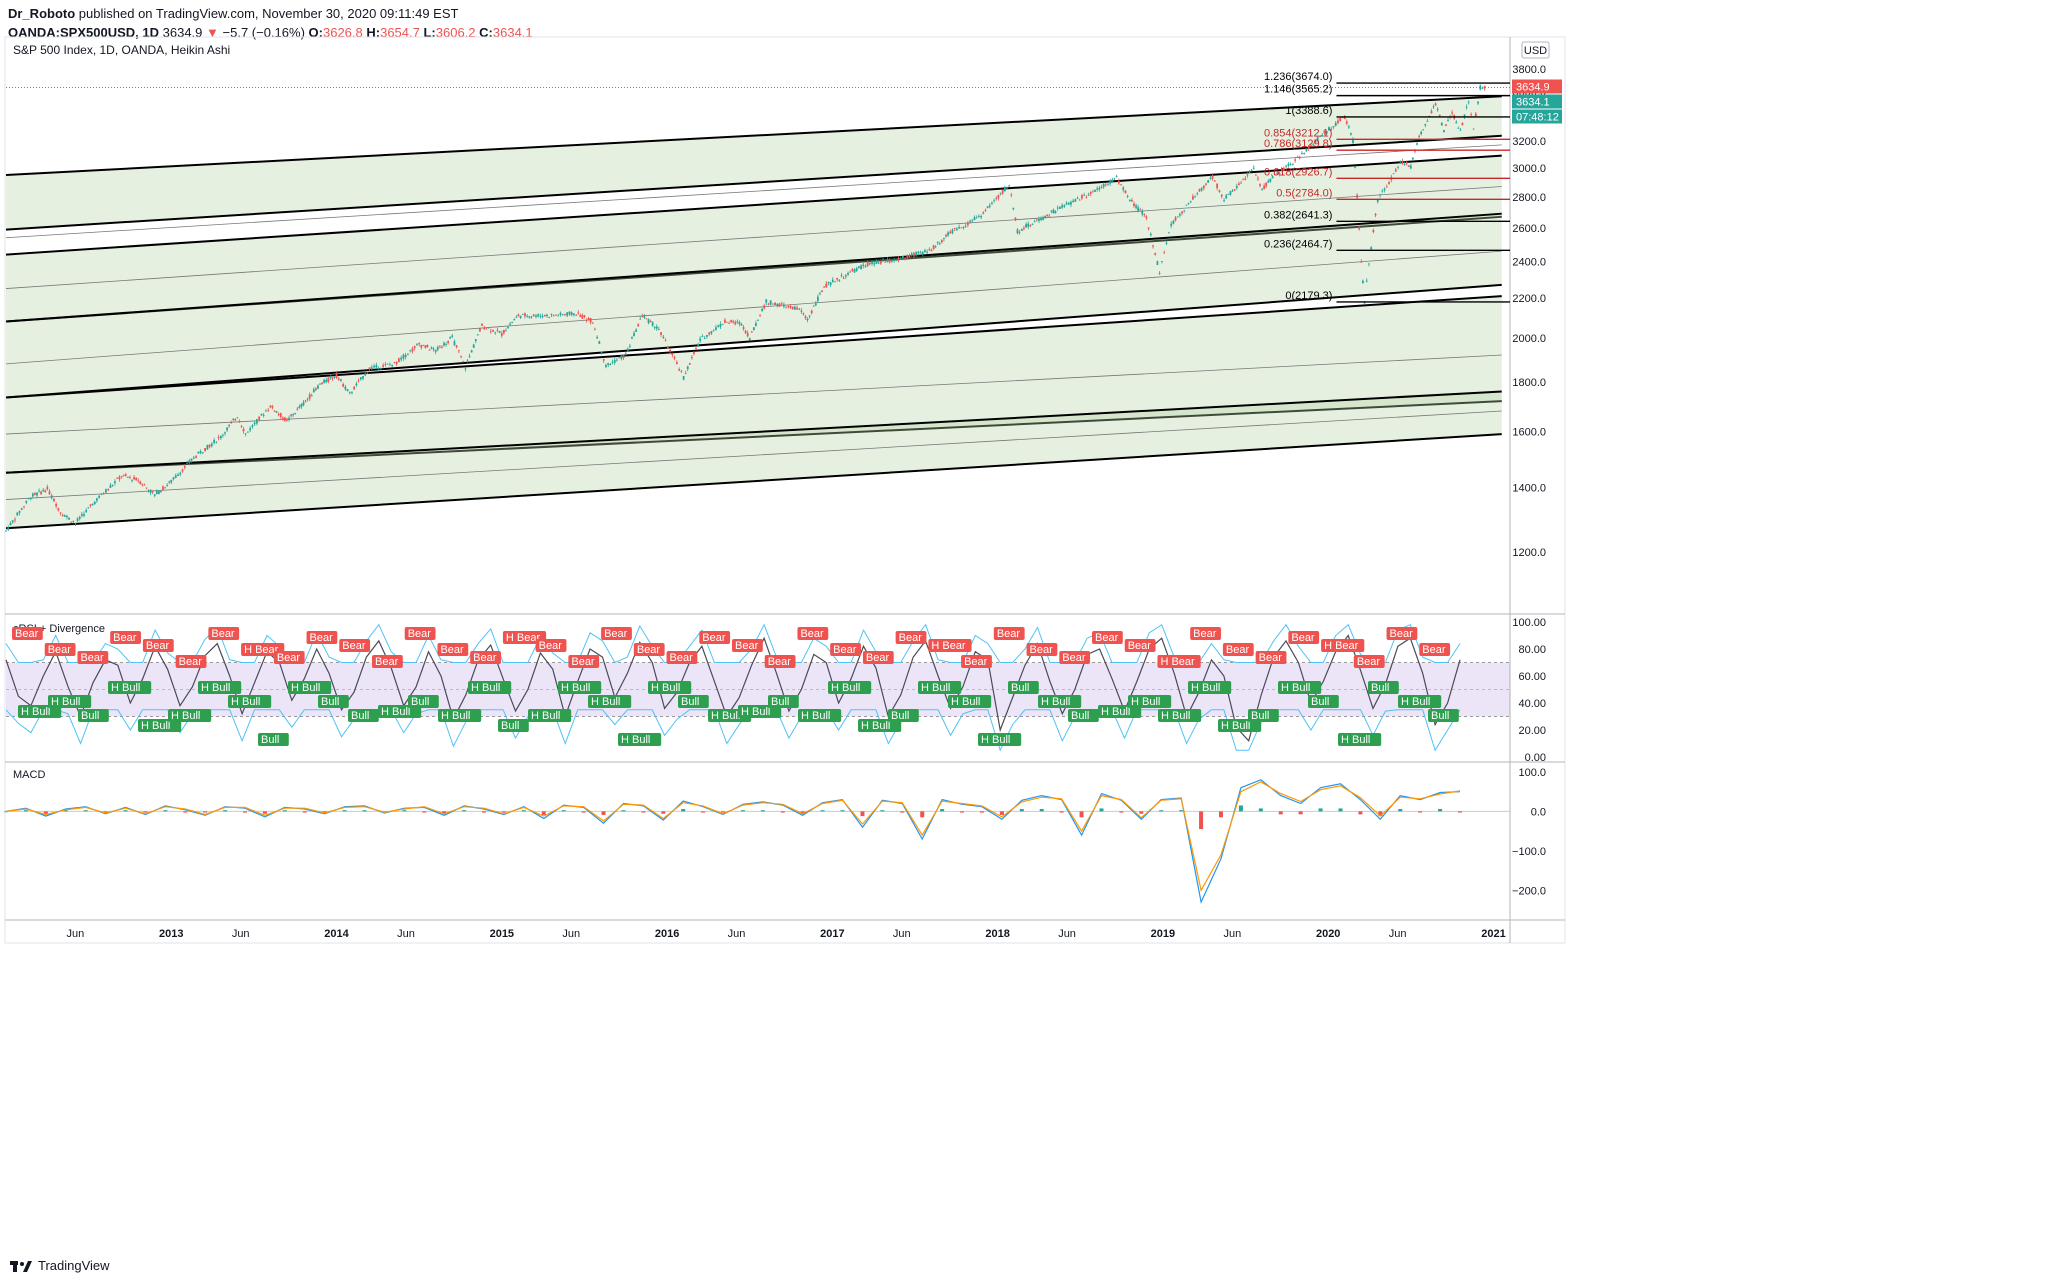  What do you see at coordinates (1533, 88) in the screenshot?
I see `price-tag: 3634.9` at bounding box center [1533, 88].